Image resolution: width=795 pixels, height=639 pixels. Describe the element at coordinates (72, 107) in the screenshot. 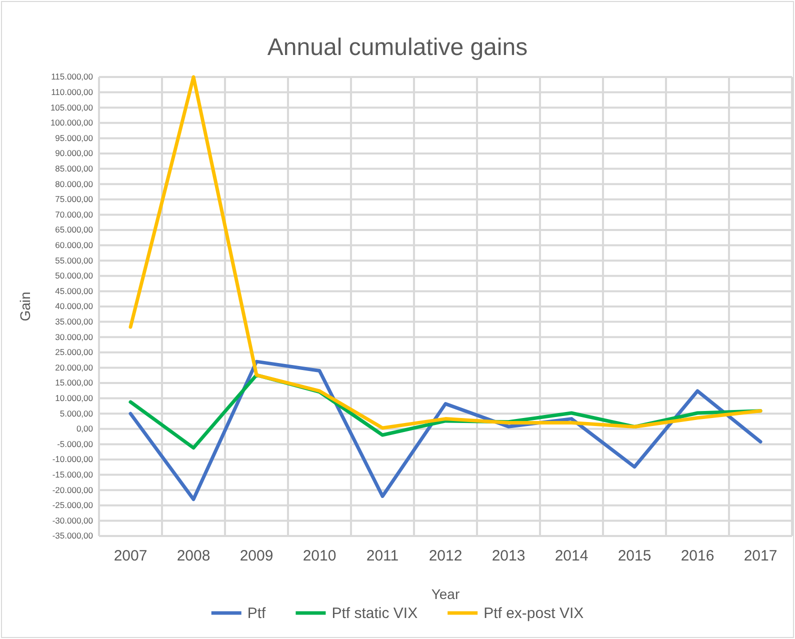

I see `y-tick-label: 105.000,00` at that location.